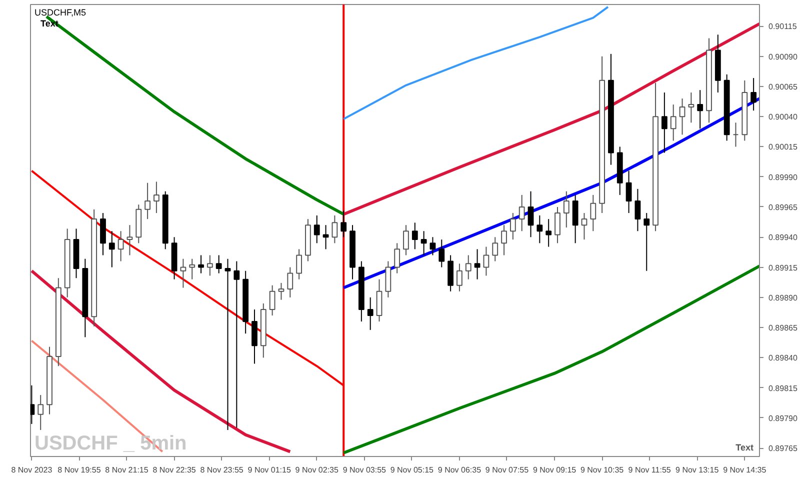 The width and height of the screenshot is (800, 477). What do you see at coordinates (460, 470) in the screenshot?
I see `x-tick-label: 9 Nov 06:35` at bounding box center [460, 470].